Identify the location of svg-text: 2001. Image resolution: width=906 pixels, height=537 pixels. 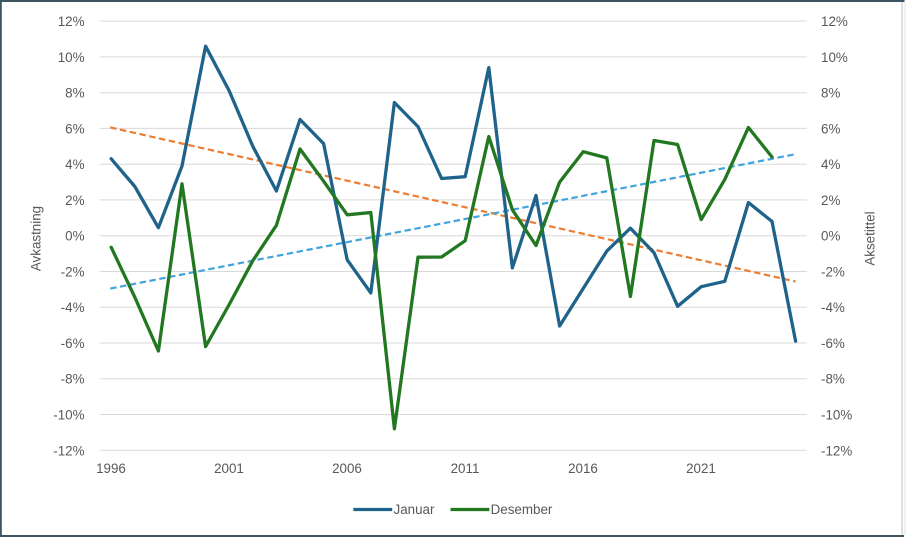
(229, 468).